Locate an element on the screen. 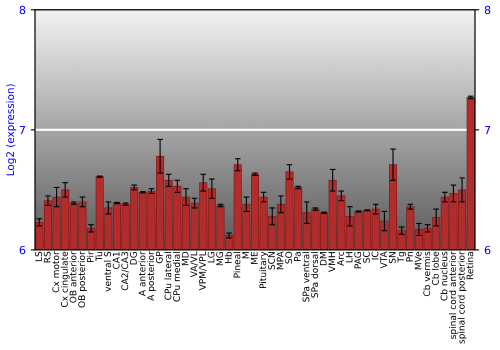 The height and width of the screenshot is (350, 500). x-tick-label: CPu lateral is located at coordinates (168, 276).